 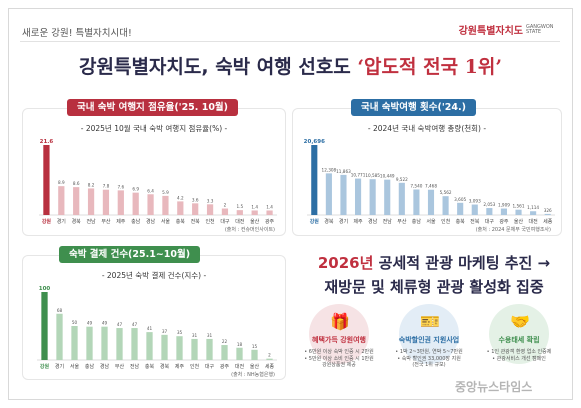 What do you see at coordinates (489, 211) in the screenshot?
I see `bar-대구` at bounding box center [489, 211].